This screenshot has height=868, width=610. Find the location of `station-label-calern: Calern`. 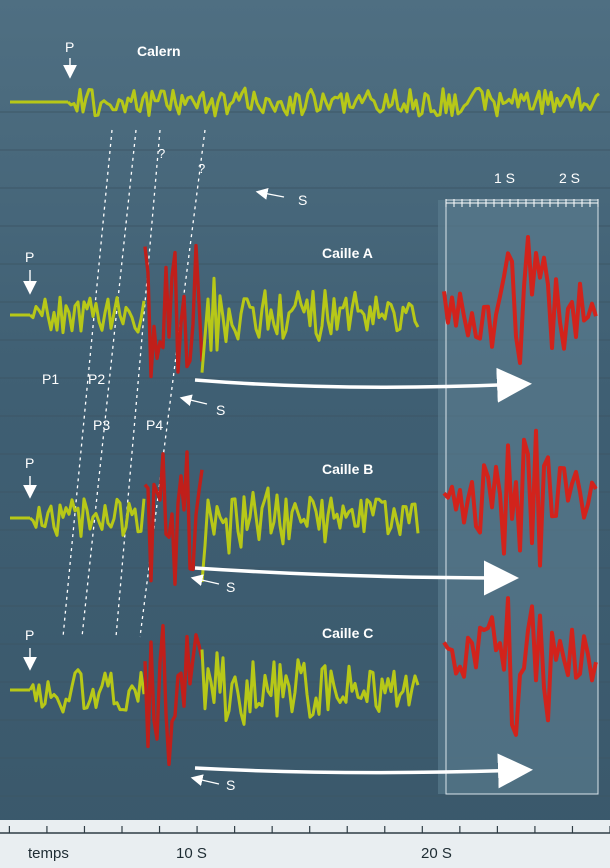

station-label-calern: Calern is located at coordinates (159, 51).